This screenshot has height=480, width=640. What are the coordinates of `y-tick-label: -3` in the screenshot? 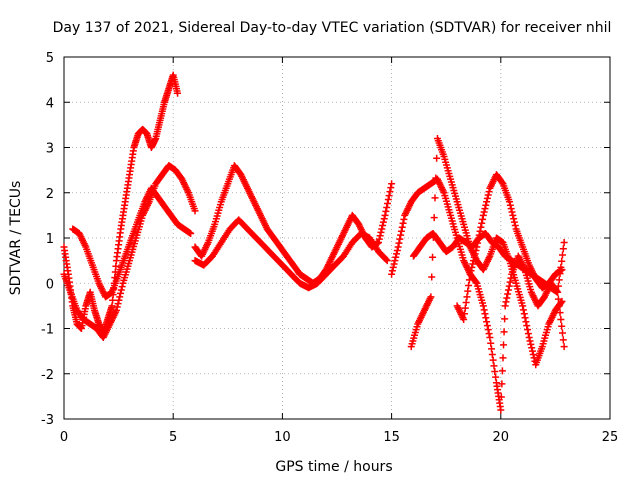 It's located at (47, 420).